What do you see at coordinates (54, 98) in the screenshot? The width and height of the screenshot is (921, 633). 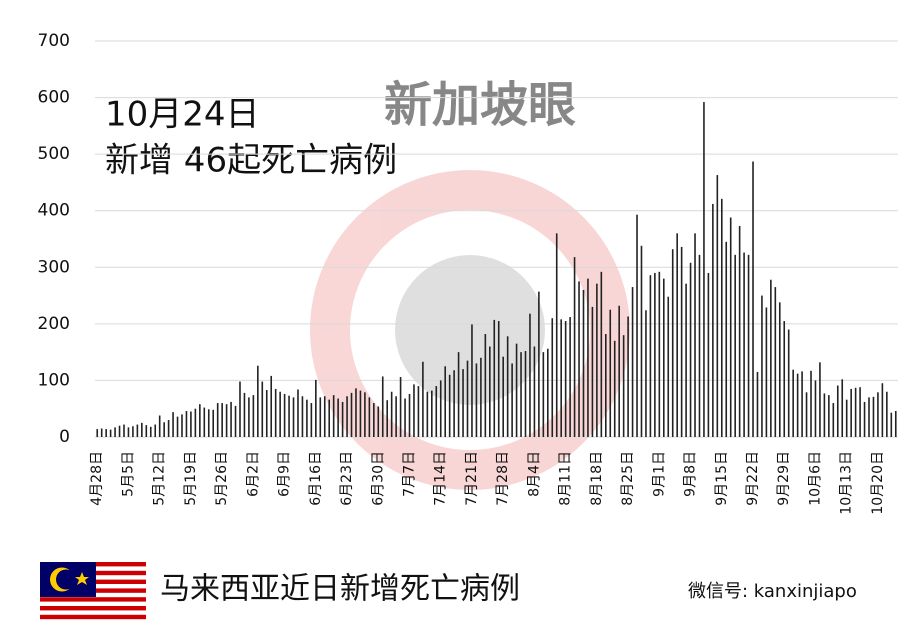 I see `y-tick-label: 600` at bounding box center [54, 98].